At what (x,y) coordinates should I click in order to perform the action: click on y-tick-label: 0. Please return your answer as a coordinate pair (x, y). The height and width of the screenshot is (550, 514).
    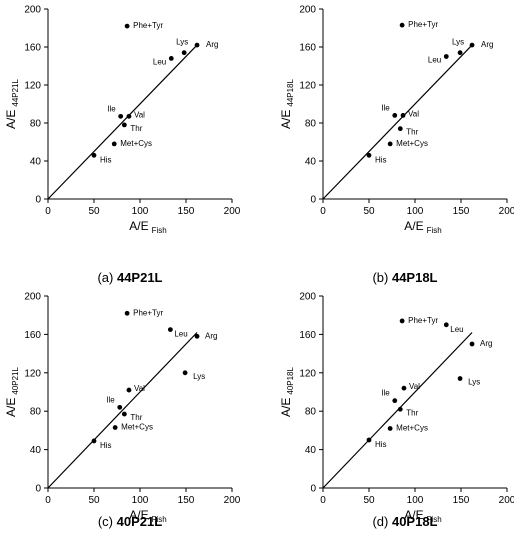
    Looking at the image, I should click on (38, 200).